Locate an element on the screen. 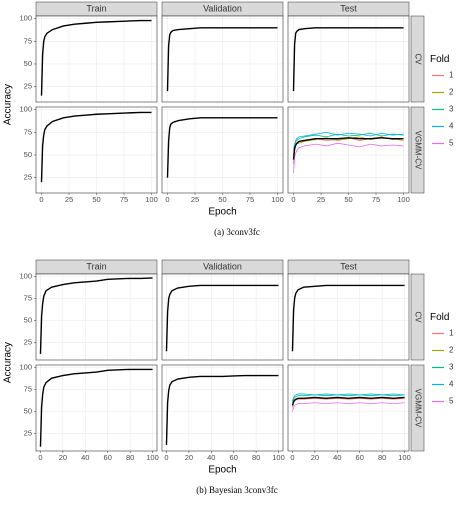 The image size is (474, 510). caption: (a) 3conv3fc is located at coordinates (237, 232).